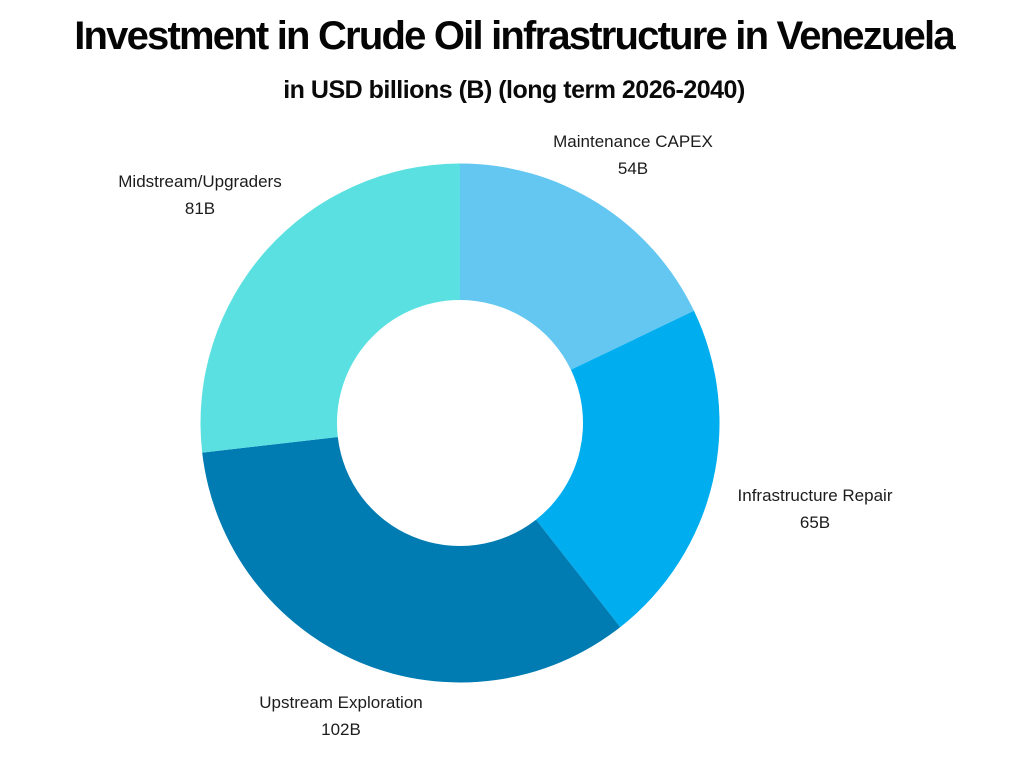 The image size is (1028, 765). What do you see at coordinates (815, 522) in the screenshot?
I see `slice-value-text: 65B` at bounding box center [815, 522].